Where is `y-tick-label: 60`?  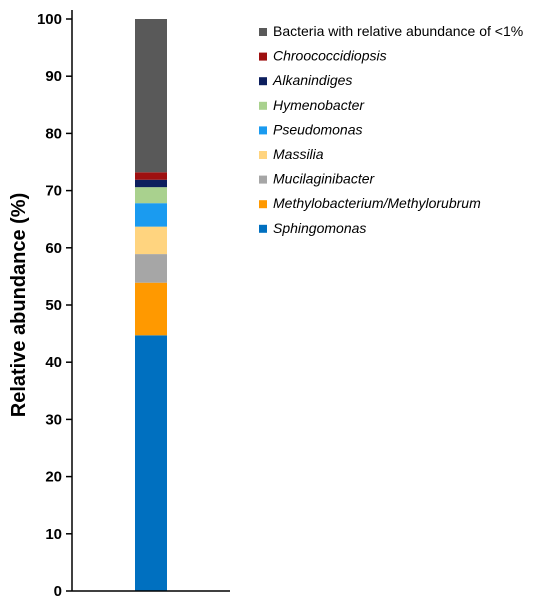
y-tick-label: 60 is located at coordinates (53, 248).